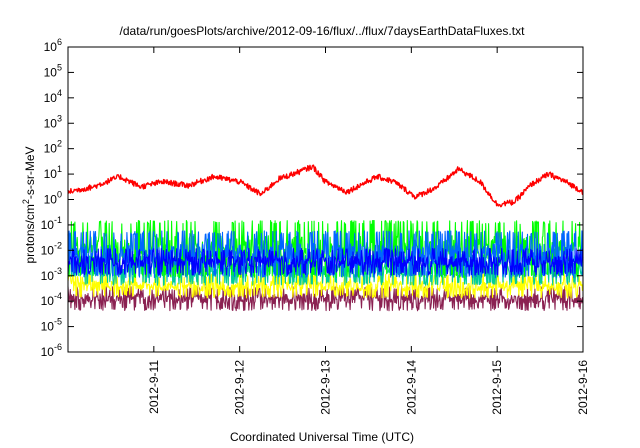 The height and width of the screenshot is (448, 640). I want to click on y-tick-exponent: -2, so click(58, 245).